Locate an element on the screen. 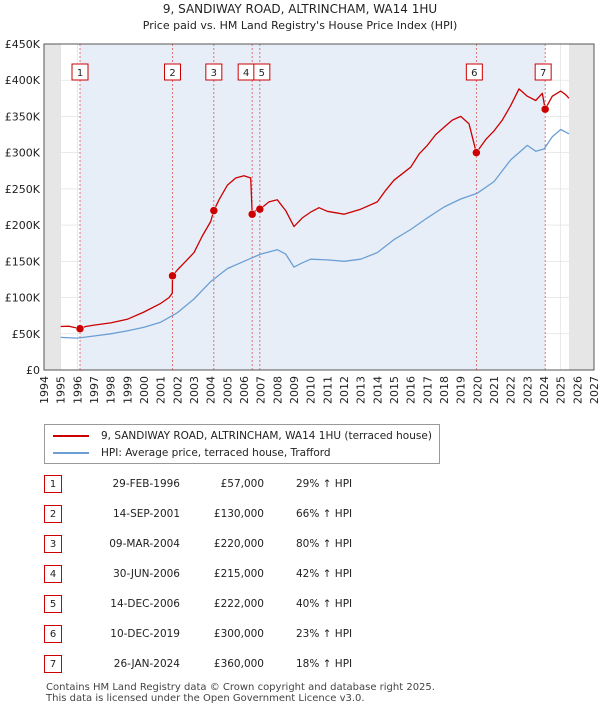 The image size is (600, 710). transaction-box-label: 6 is located at coordinates (474, 73).